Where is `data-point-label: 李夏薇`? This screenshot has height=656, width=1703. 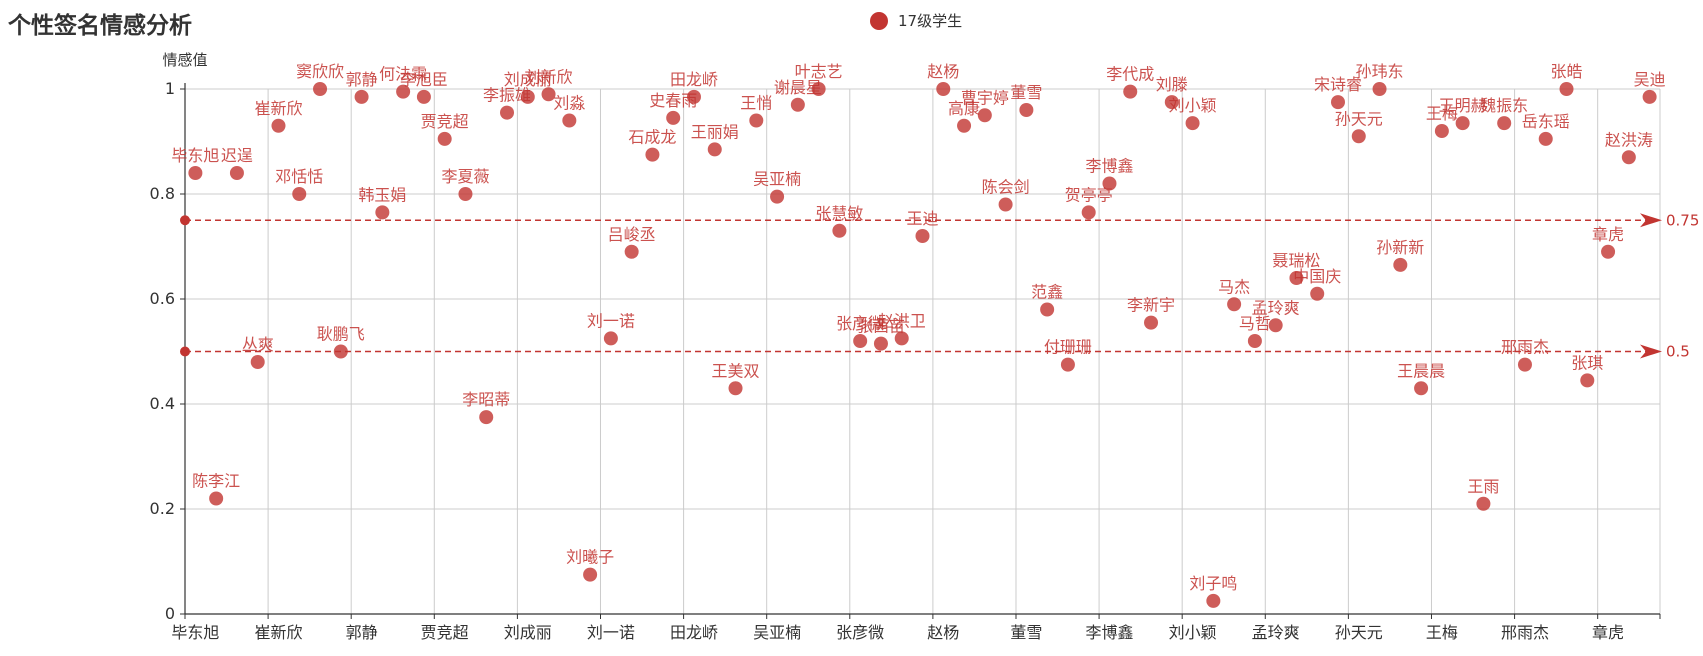 data-point-label: 李夏薇 is located at coordinates (465, 176).